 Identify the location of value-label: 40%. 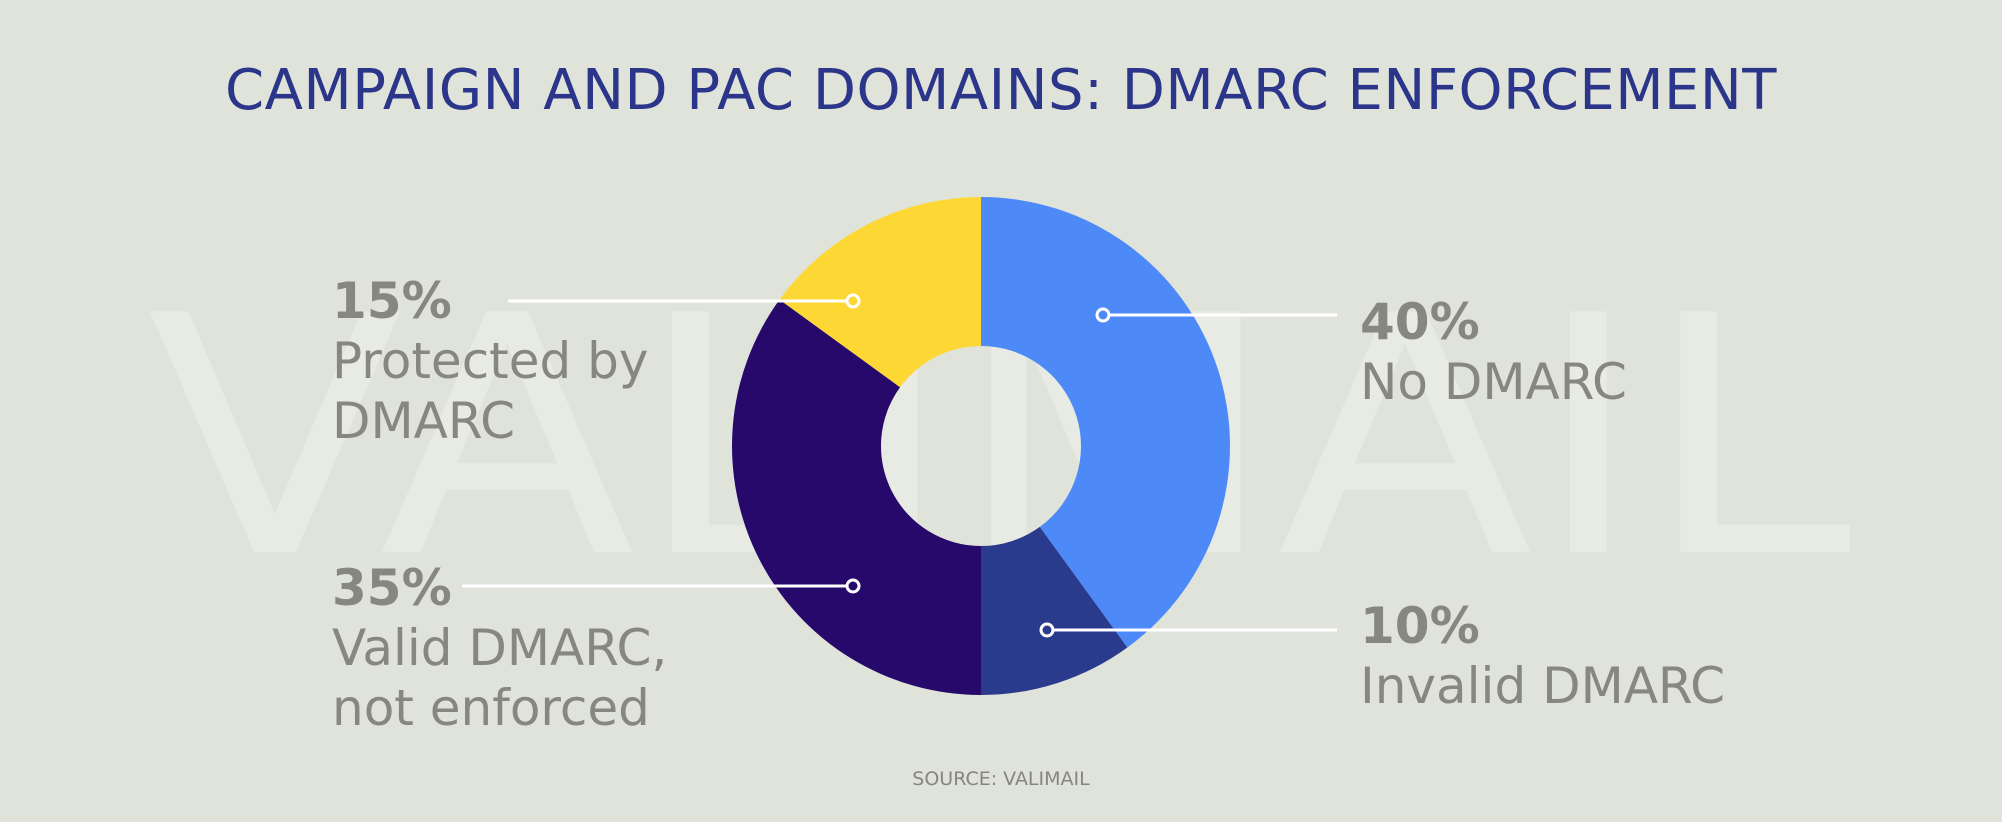
(1420, 322).